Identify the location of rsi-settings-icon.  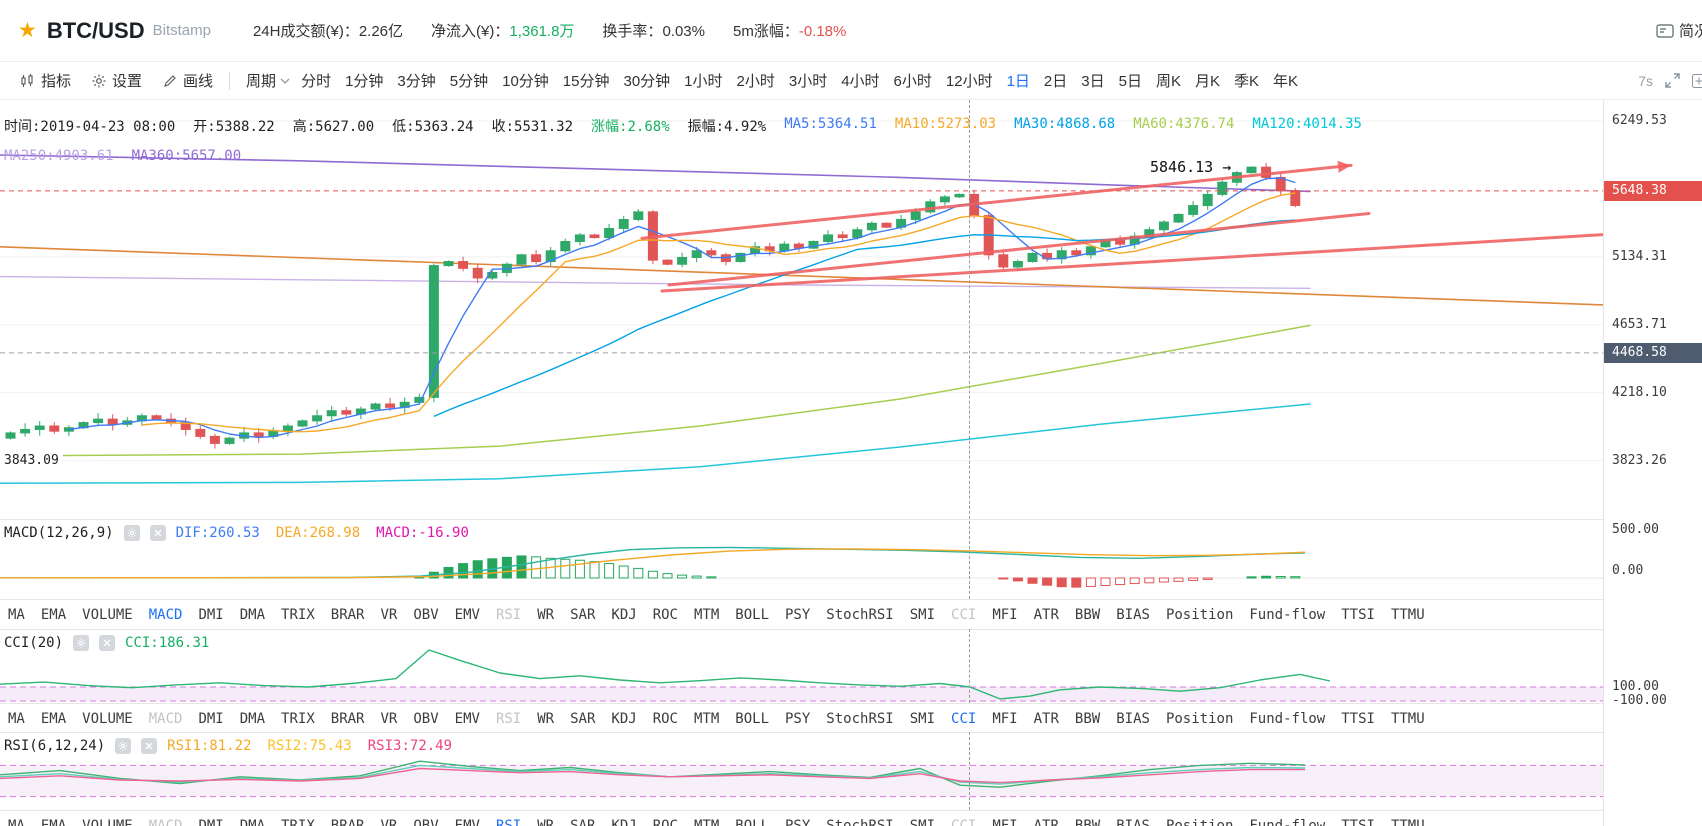
(123, 746).